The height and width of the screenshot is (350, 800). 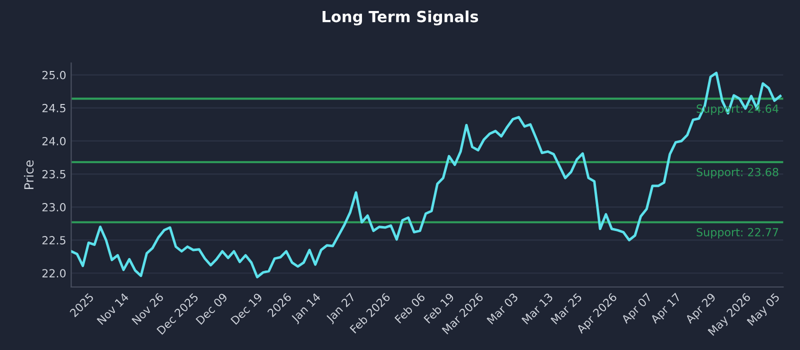 What do you see at coordinates (666, 309) in the screenshot?
I see `x-tick-label: Apr 17` at bounding box center [666, 309].